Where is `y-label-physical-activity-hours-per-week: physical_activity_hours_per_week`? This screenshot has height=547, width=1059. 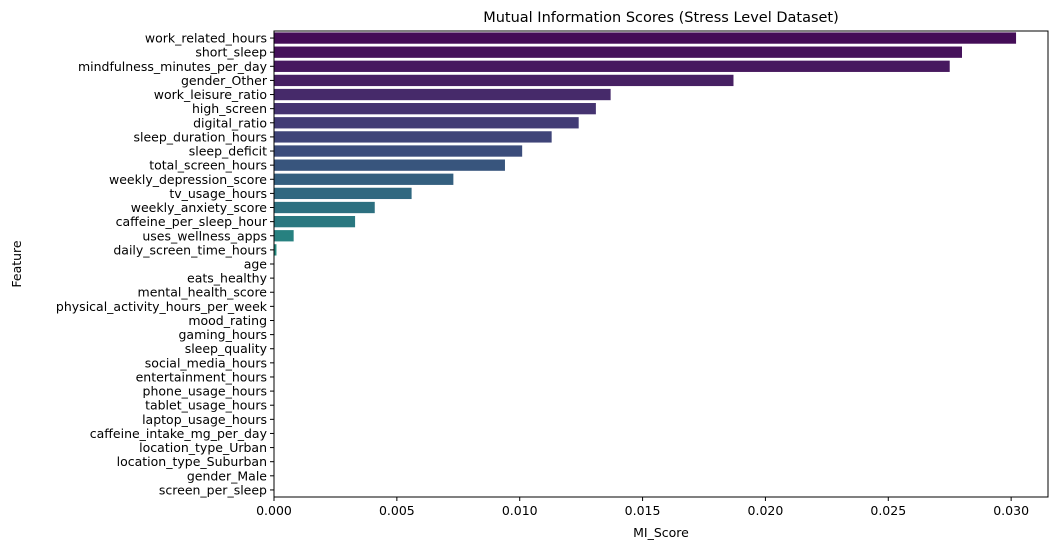 y-label-physical-activity-hours-per-week: physical_activity_hours_per_week is located at coordinates (162, 306).